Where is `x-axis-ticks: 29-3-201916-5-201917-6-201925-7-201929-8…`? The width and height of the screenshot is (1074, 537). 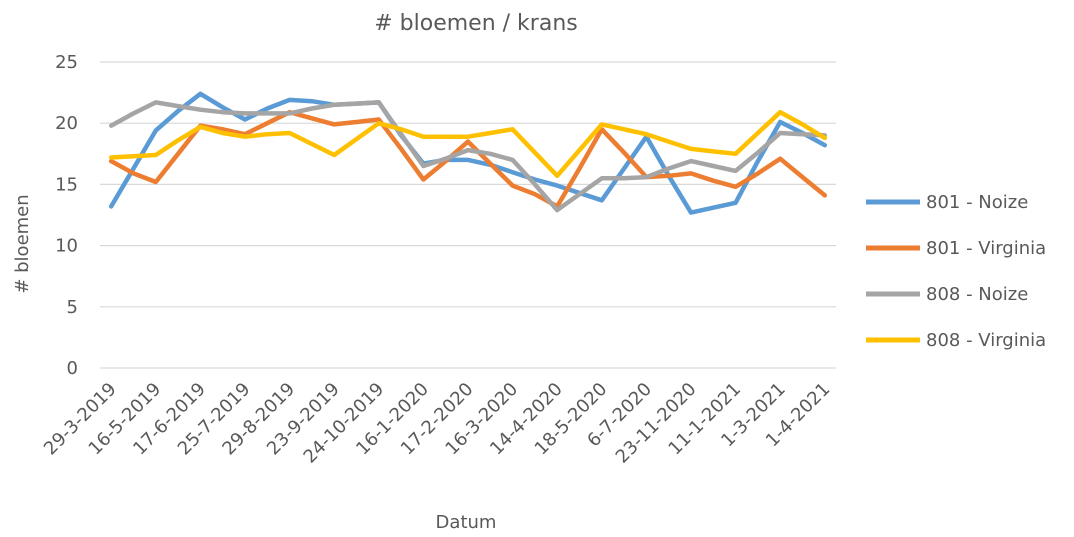 x-axis-ticks: 29-3-201916-5-201917-6-201925-7-201929-8… is located at coordinates (437, 423).